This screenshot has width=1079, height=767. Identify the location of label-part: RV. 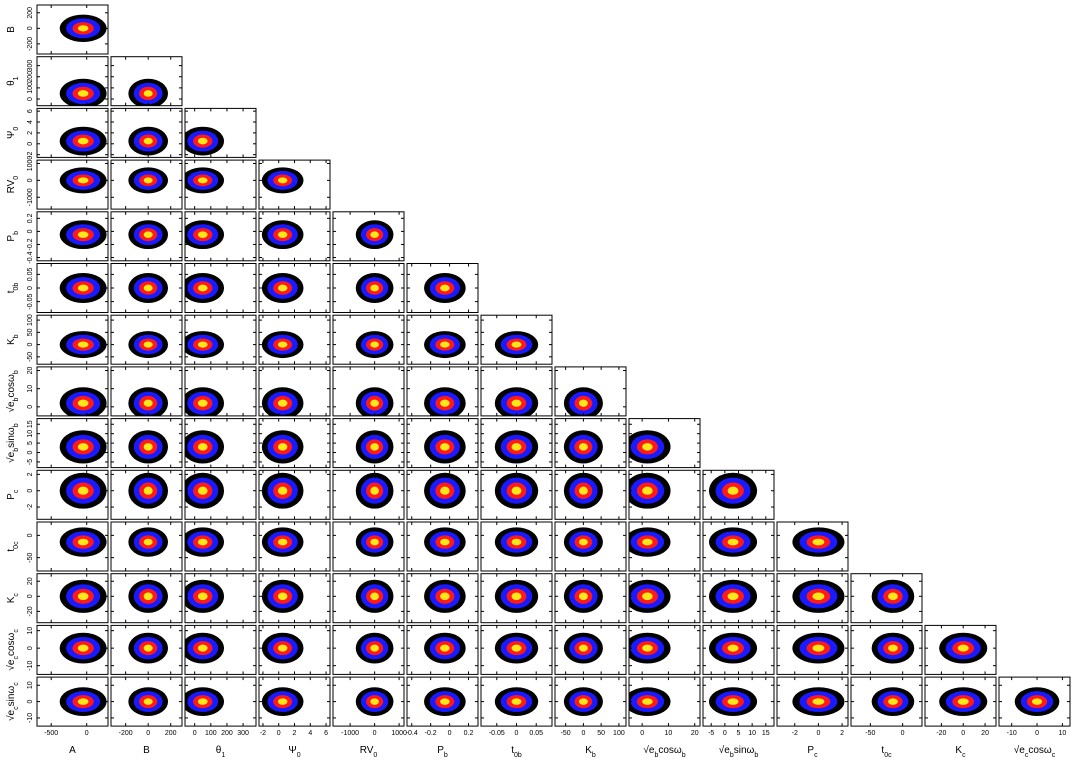
(367, 750).